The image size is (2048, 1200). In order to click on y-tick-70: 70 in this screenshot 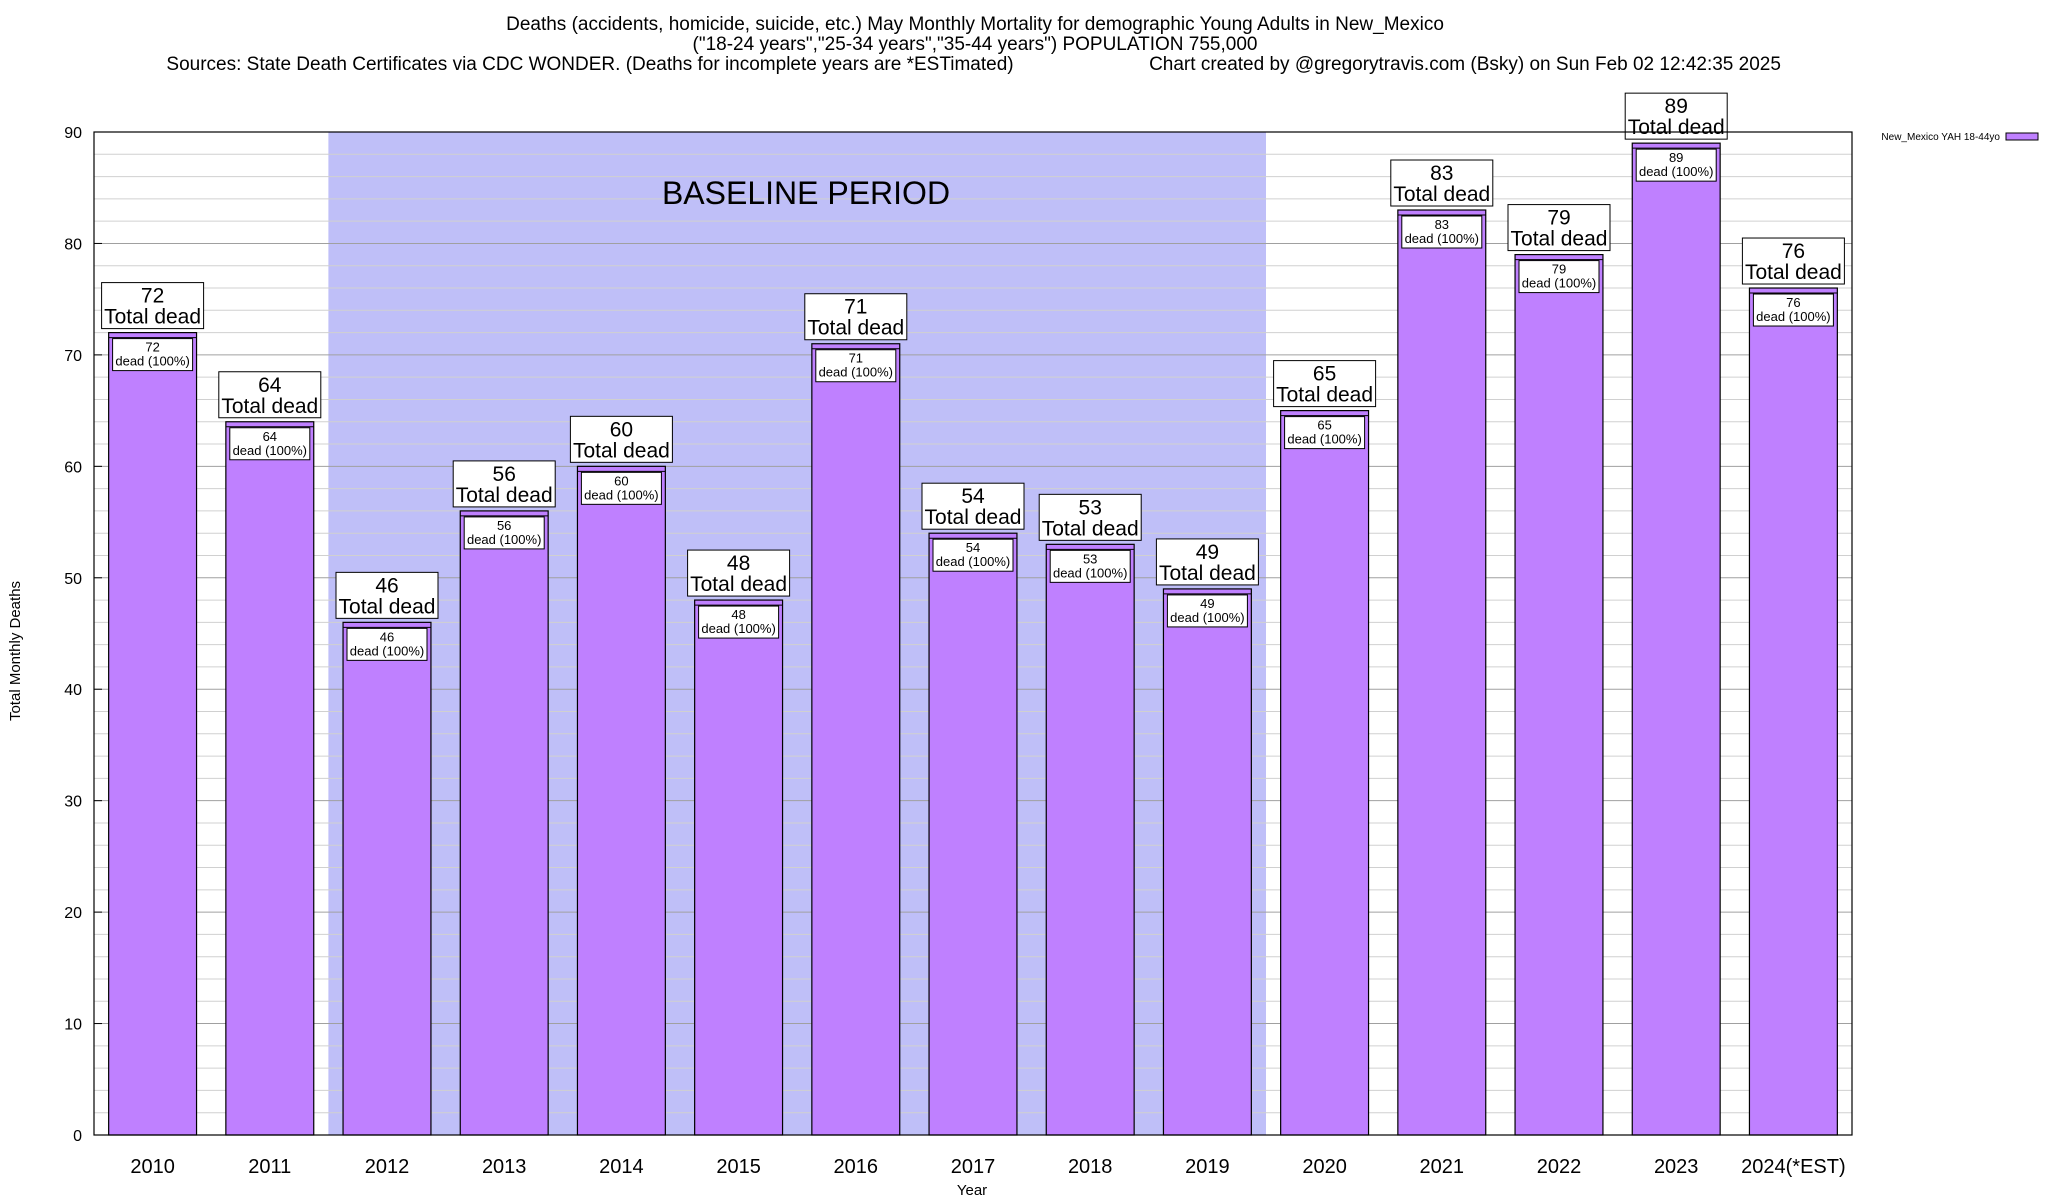, I will do `click(73, 356)`.